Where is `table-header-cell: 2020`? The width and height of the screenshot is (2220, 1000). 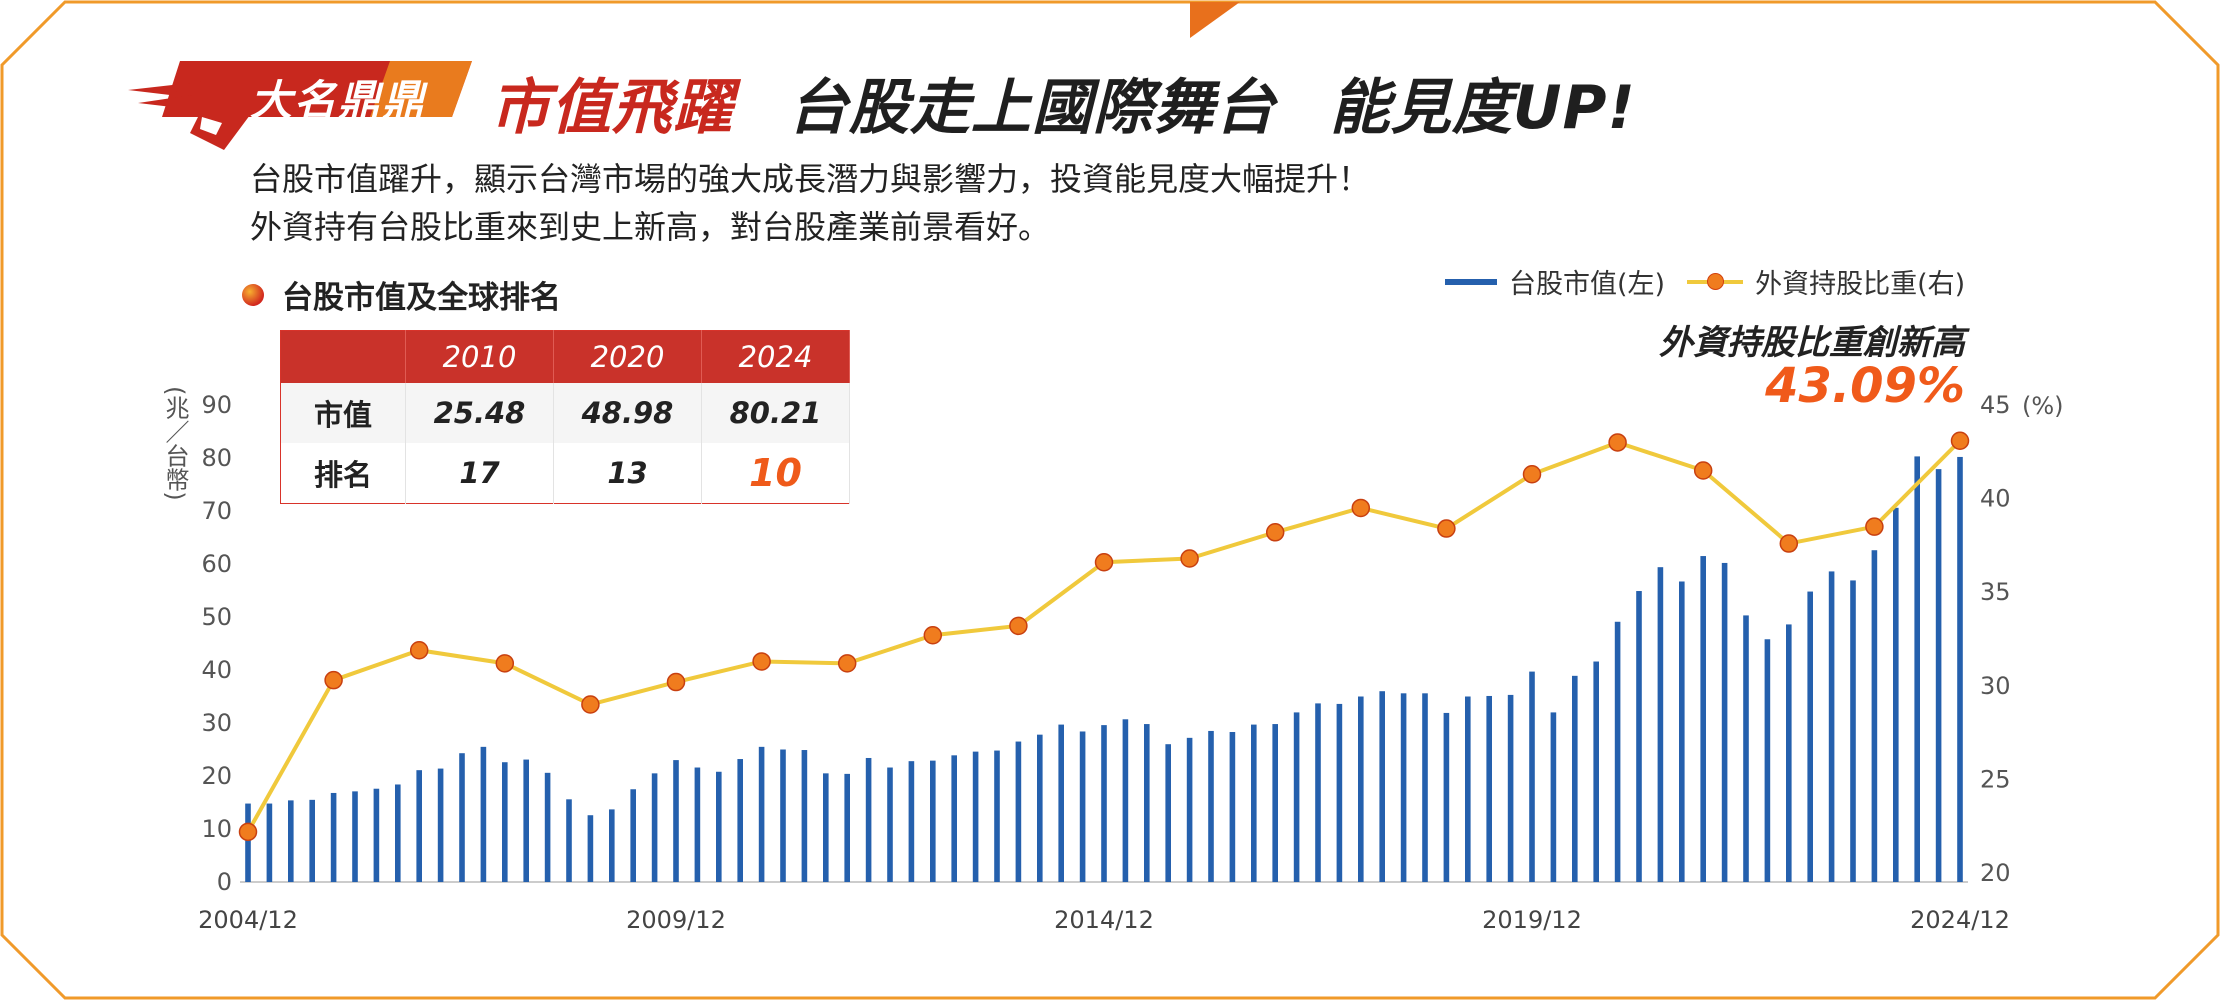
table-header-cell: 2020 is located at coordinates (627, 356).